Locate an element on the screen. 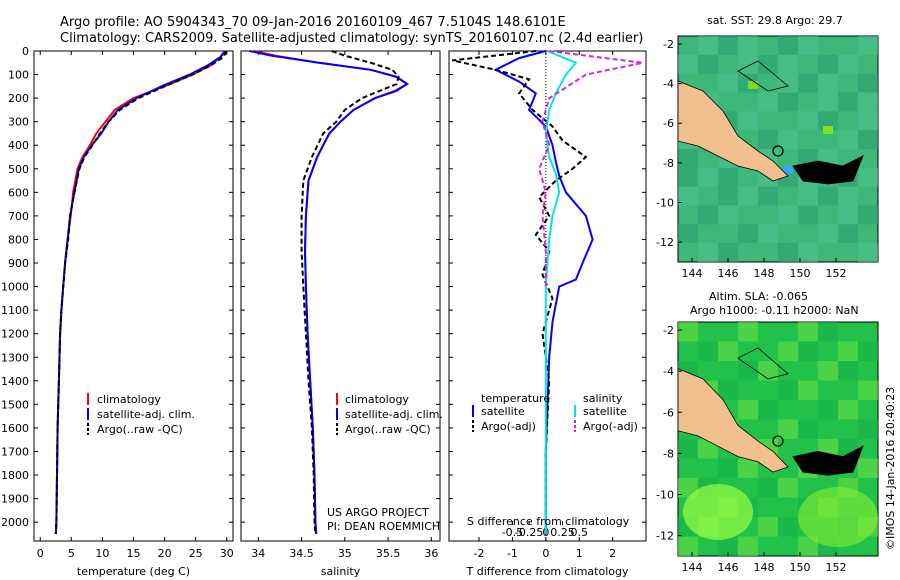 The height and width of the screenshot is (580, 900). y-tick-label: 1600 is located at coordinates (15, 428).